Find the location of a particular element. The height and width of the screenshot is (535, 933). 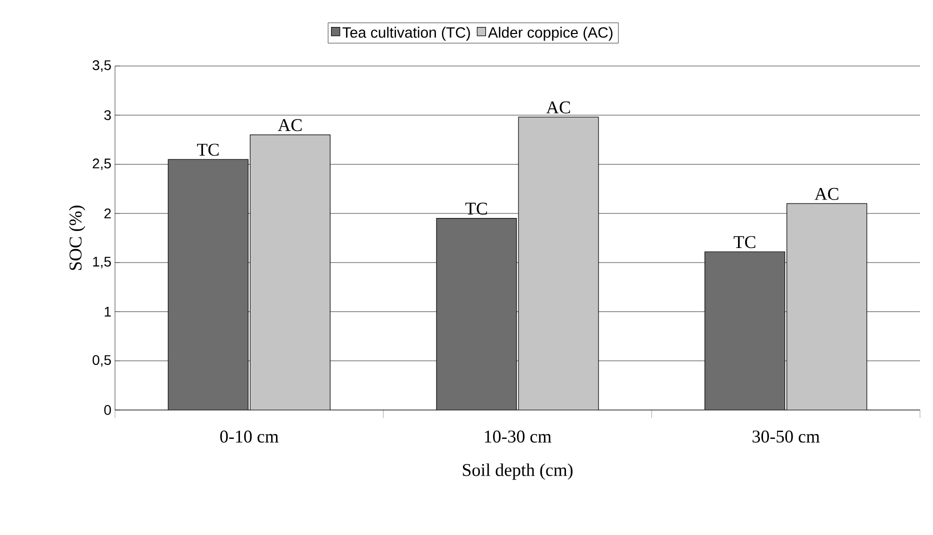

y-tick-label: 1,5 is located at coordinates (102, 262).